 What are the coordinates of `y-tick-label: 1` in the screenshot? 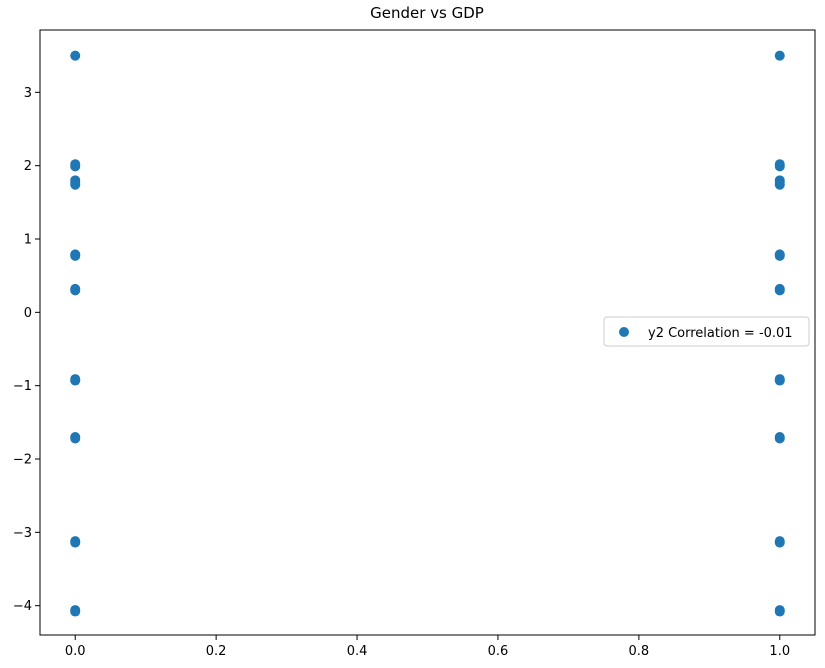 It's located at (28, 240).